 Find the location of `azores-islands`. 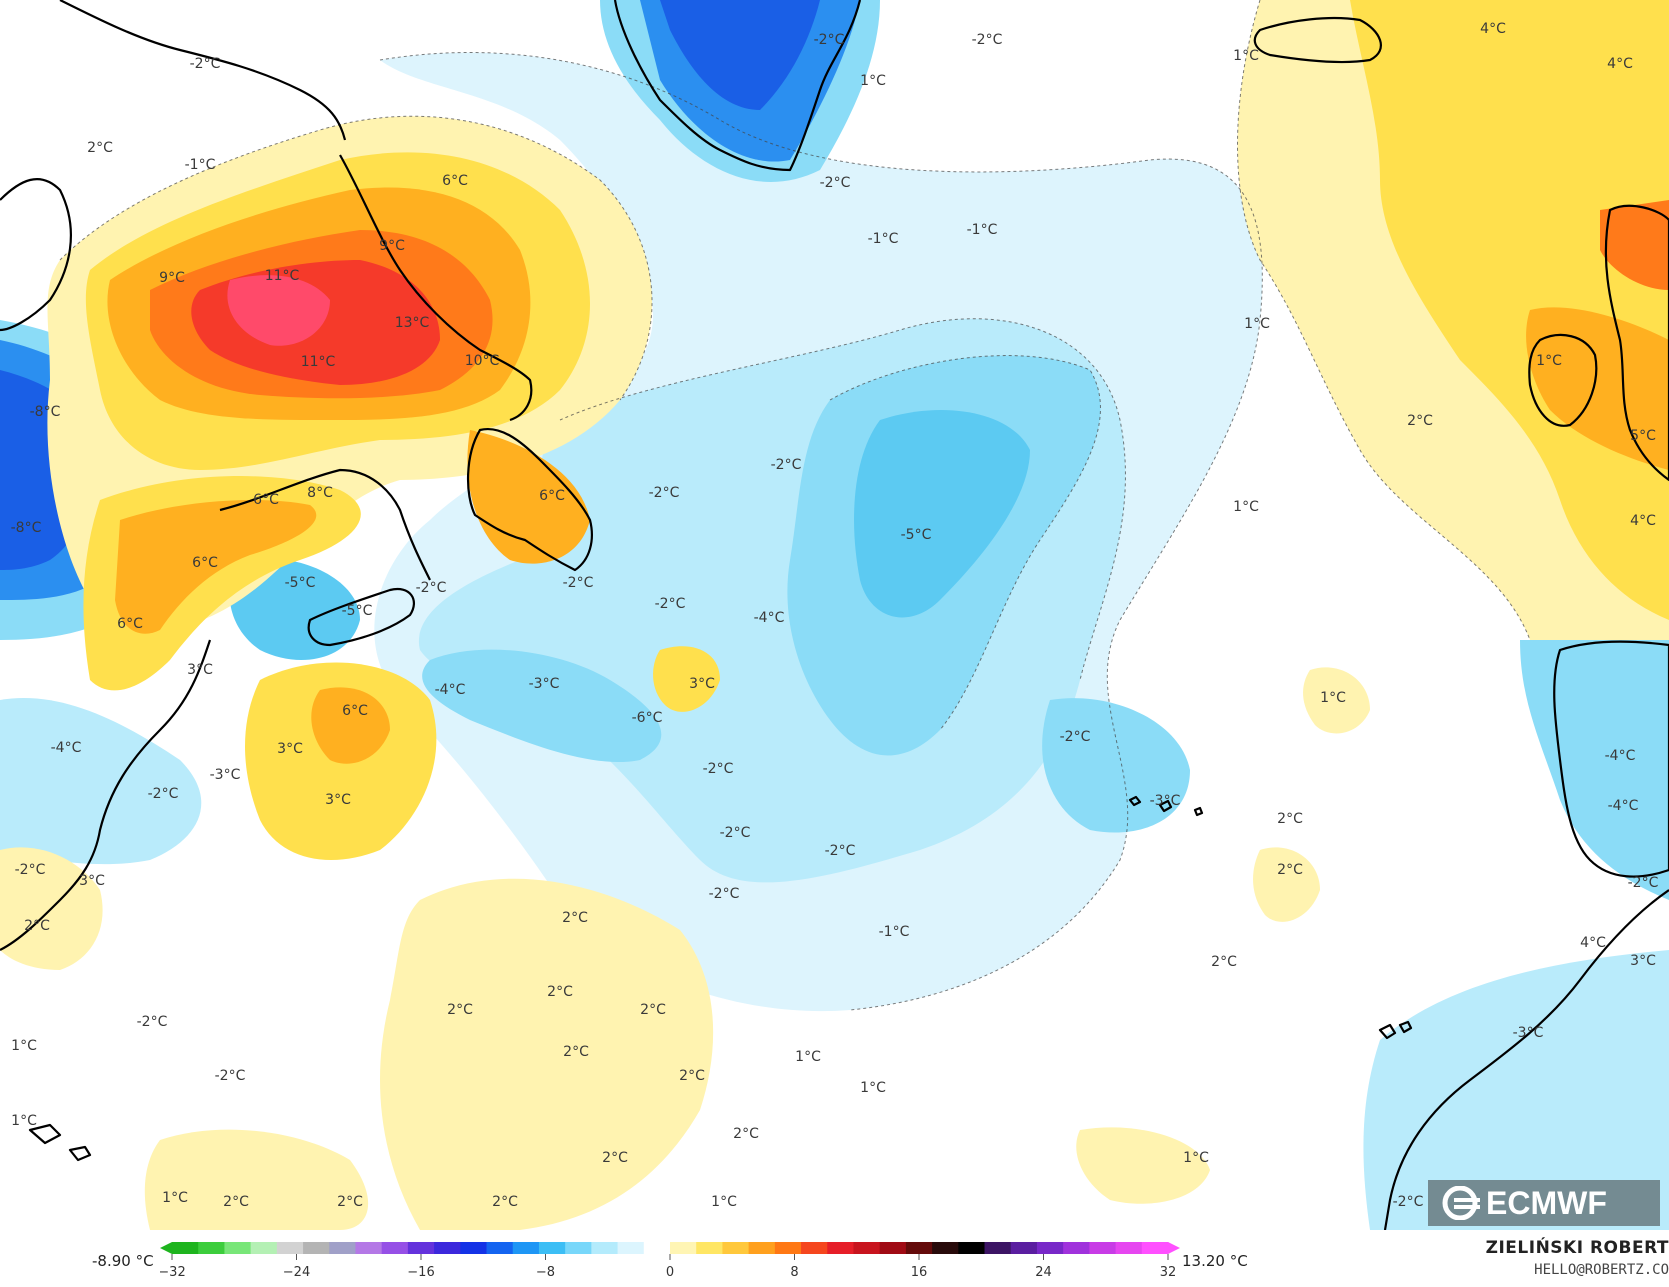

azores-islands is located at coordinates (1166, 806).